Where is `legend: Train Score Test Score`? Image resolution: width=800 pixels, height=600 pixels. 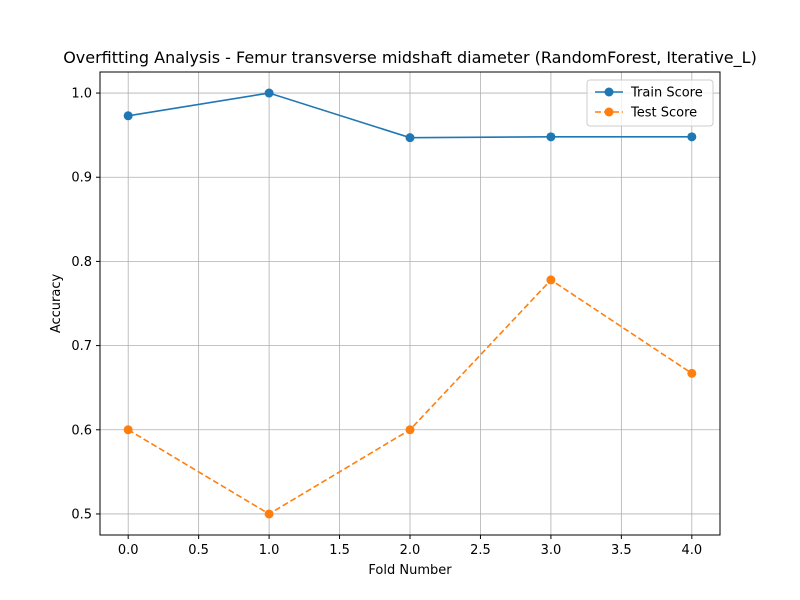 legend: Train Score Test Score is located at coordinates (650, 103).